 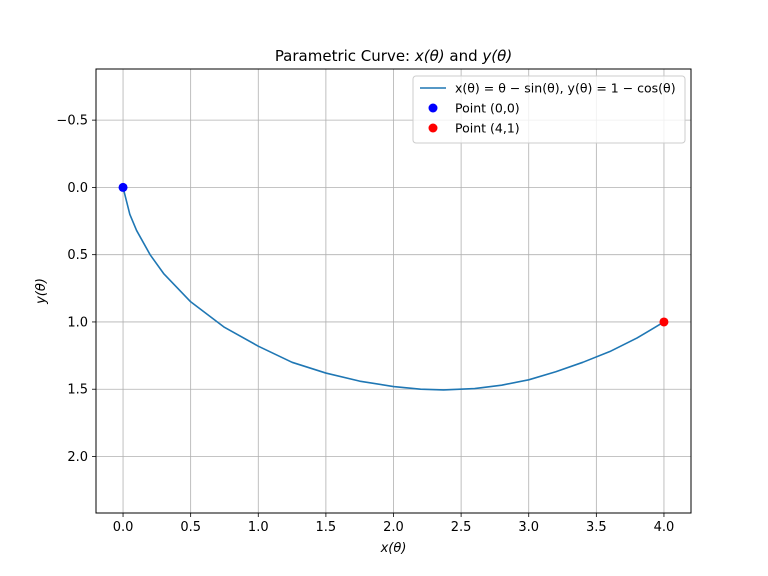 What do you see at coordinates (72, 121) in the screenshot?
I see `y-tick-label: −0.5` at bounding box center [72, 121].